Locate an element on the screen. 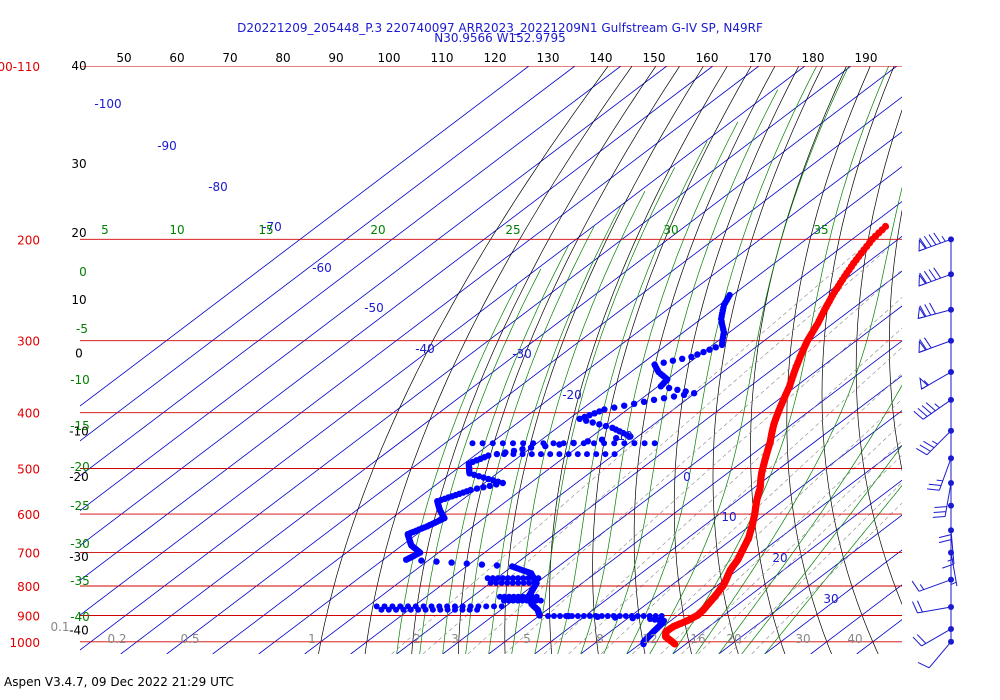  adiabat-label: 15 is located at coordinates (265, 230).